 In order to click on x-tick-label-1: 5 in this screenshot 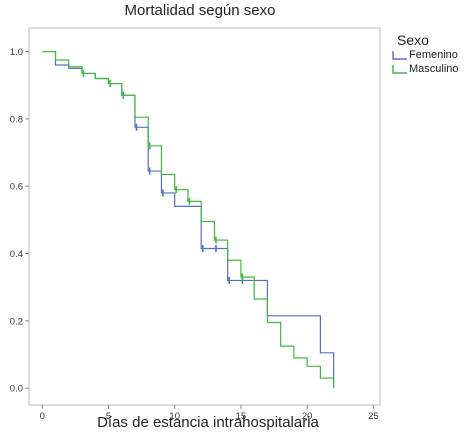, I will do `click(108, 416)`.